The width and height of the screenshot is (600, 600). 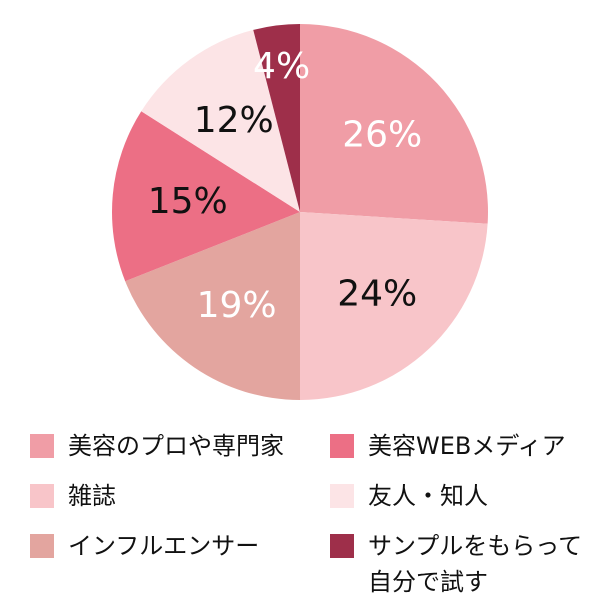 I want to click on slice-friends, so click(x=220, y=120).